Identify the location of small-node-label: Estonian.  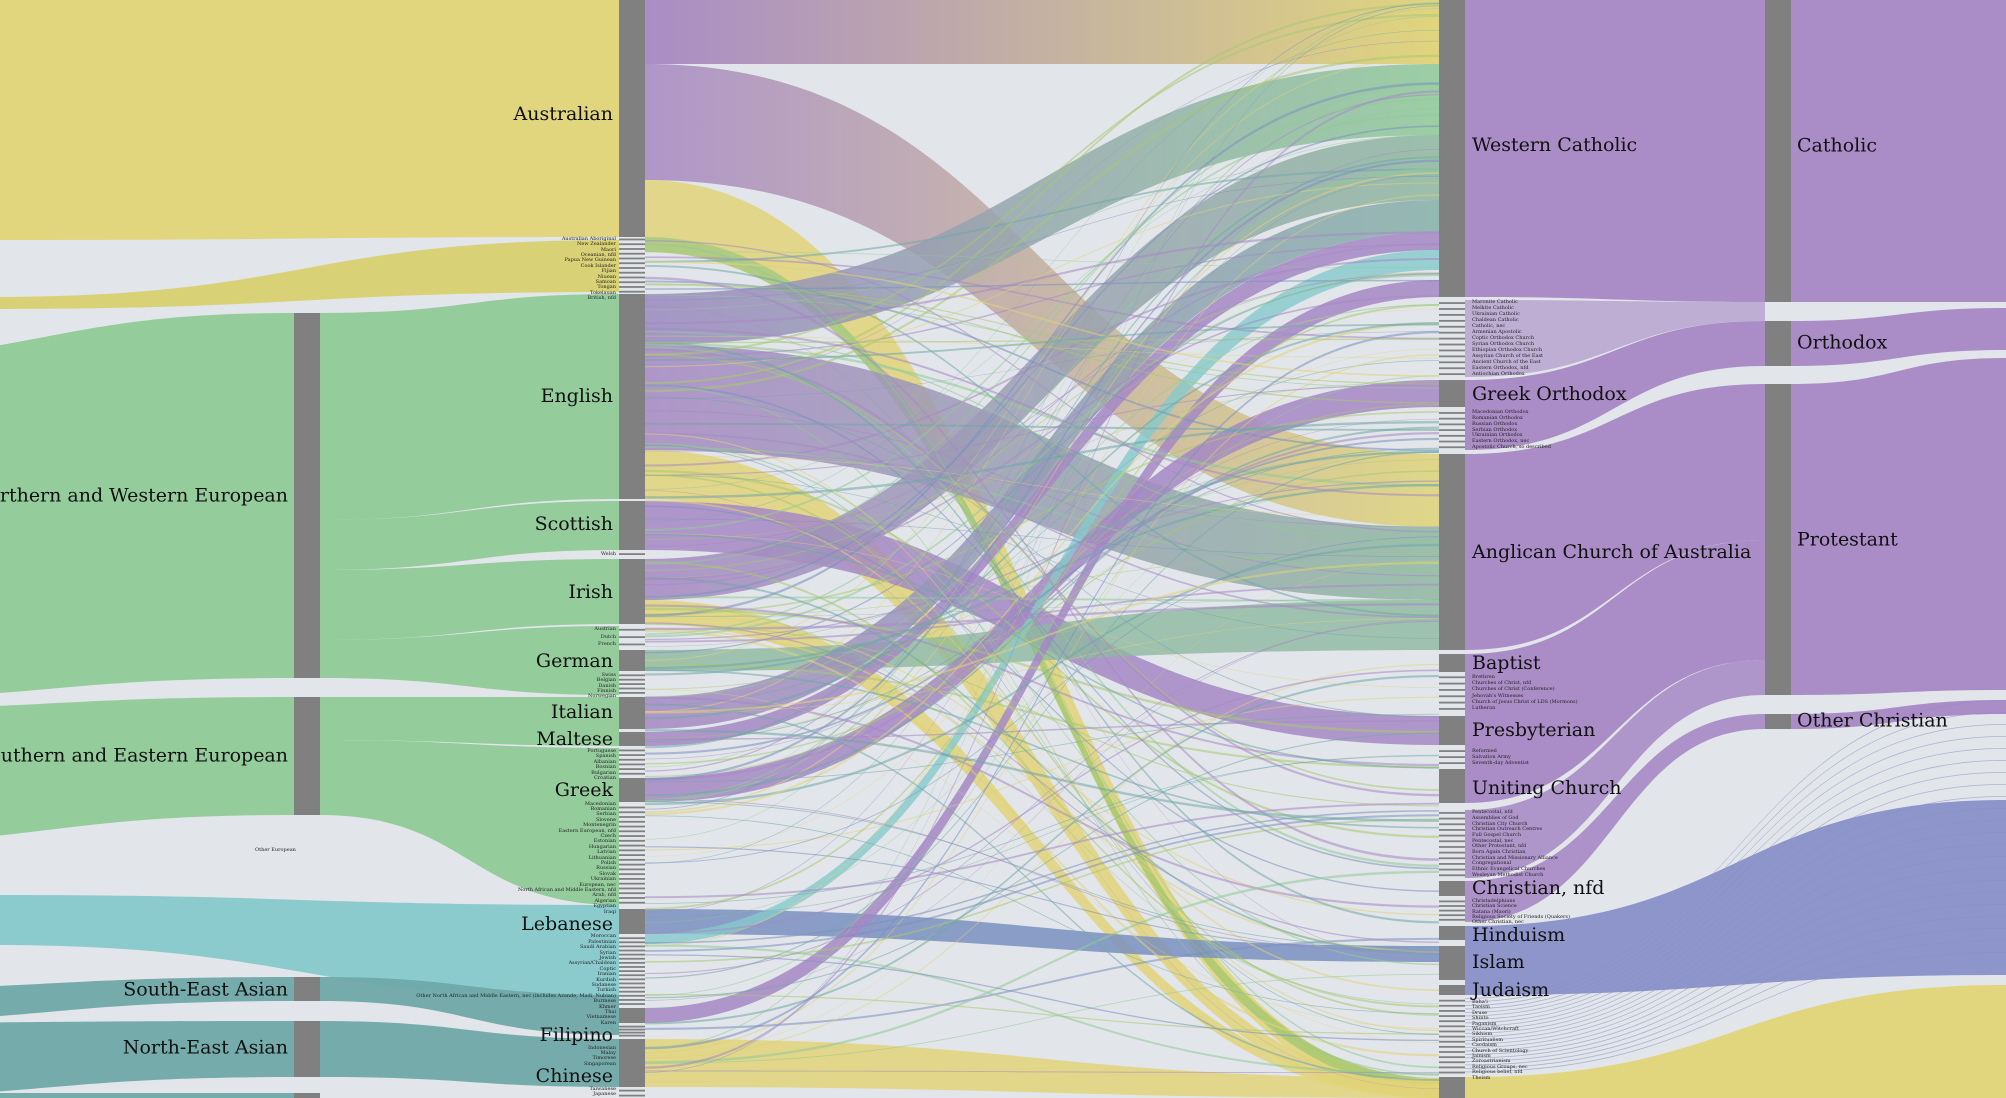
(604, 841).